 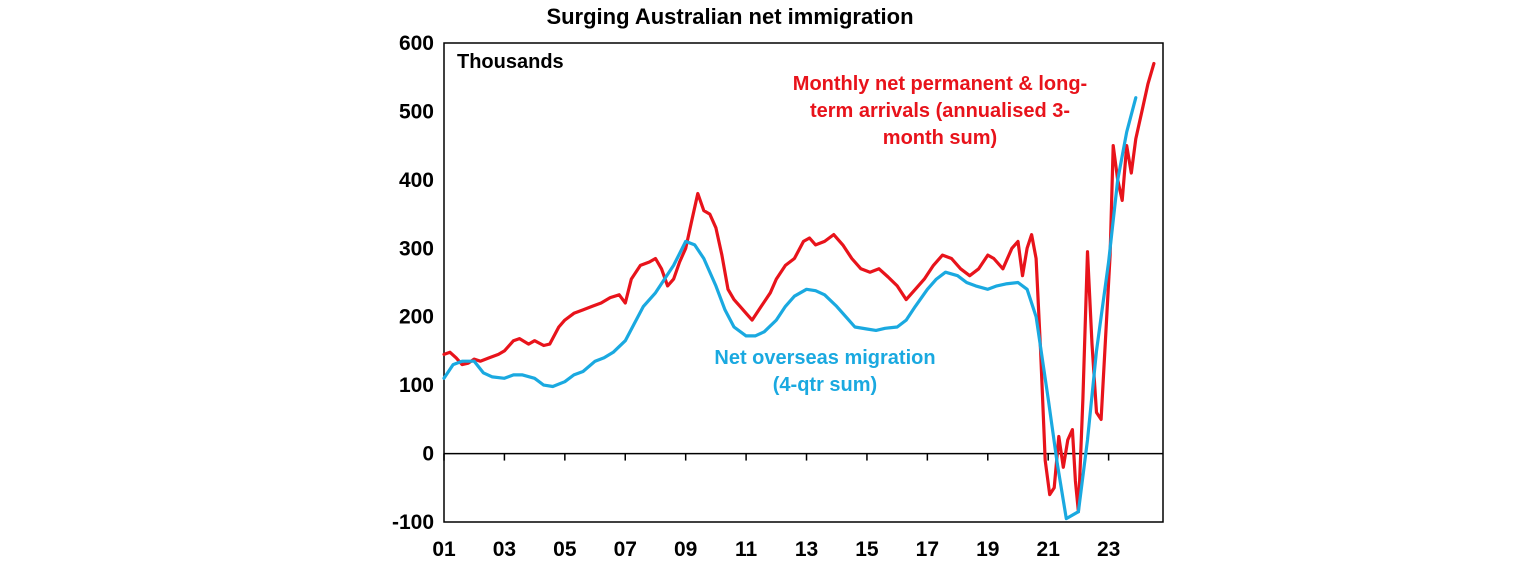 I want to click on x-tick-label: 21, so click(x=1049, y=549).